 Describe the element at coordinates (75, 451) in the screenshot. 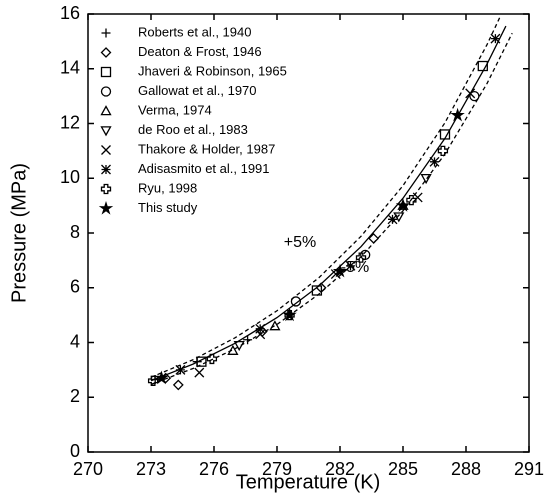

I see `y-tick-label: 0` at that location.